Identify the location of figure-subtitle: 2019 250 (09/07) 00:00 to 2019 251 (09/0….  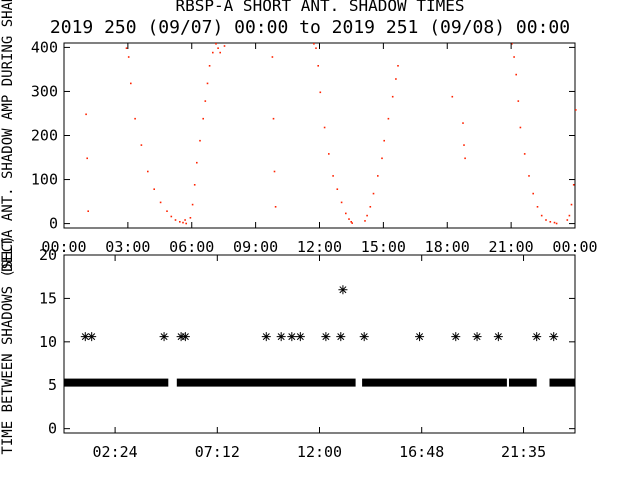
(310, 27).